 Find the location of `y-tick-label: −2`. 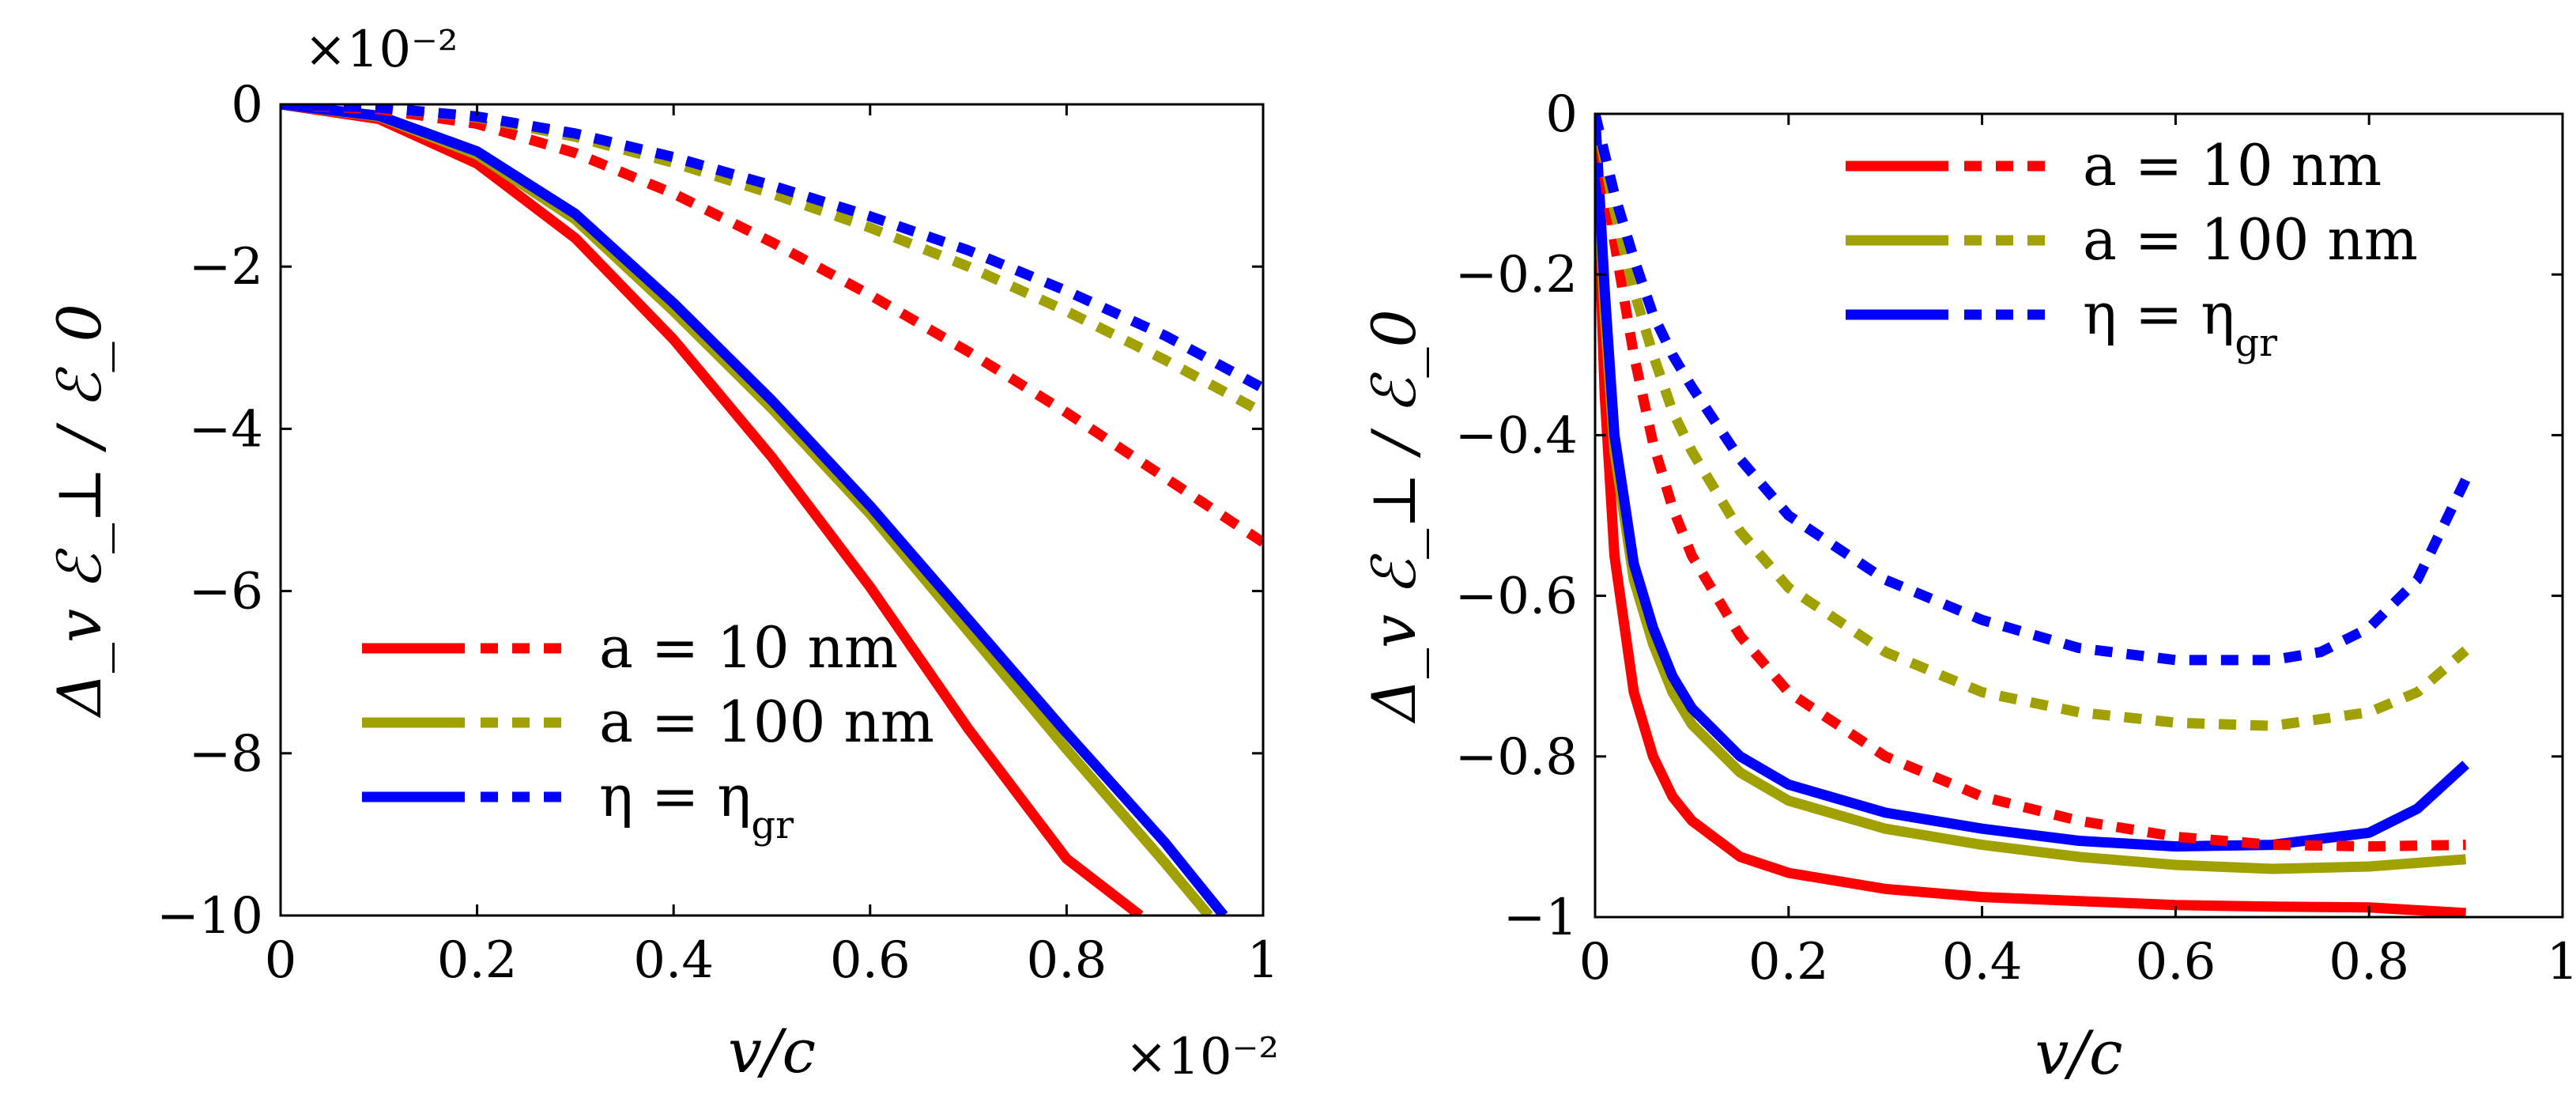

y-tick-label: −2 is located at coordinates (226, 267).